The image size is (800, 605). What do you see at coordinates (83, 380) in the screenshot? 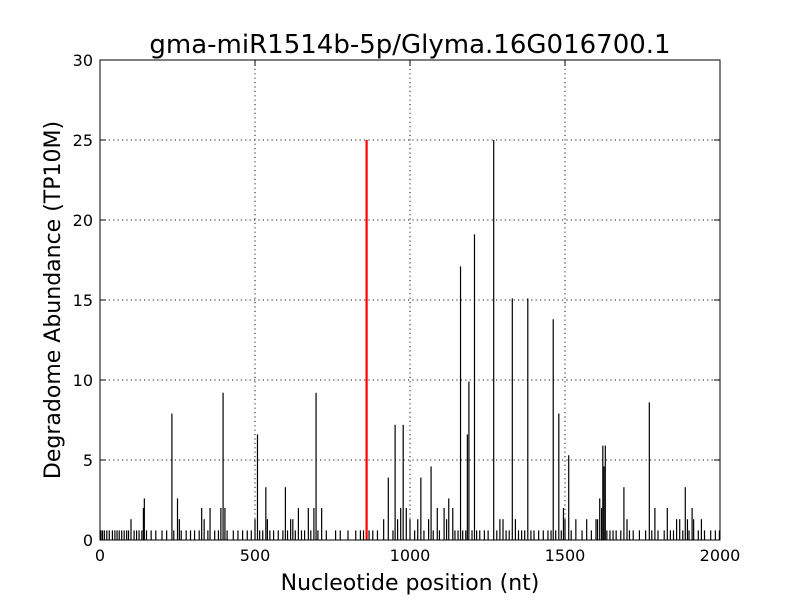
I see `y-tick-label: 10` at bounding box center [83, 380].